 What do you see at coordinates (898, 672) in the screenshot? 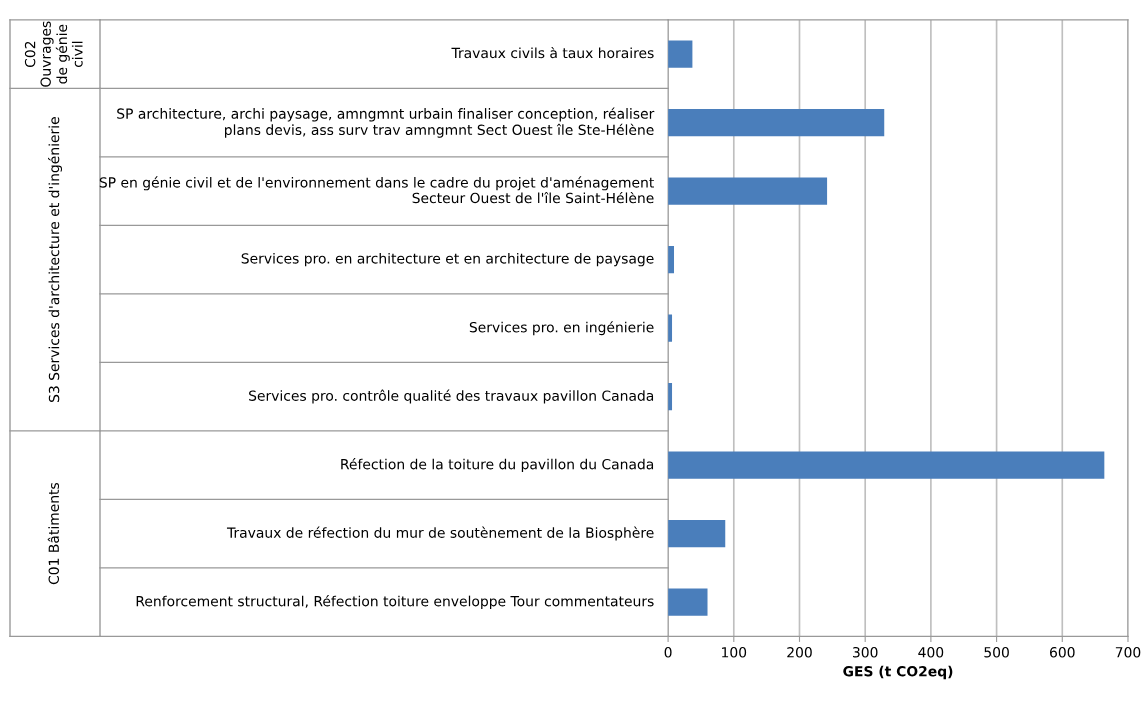
I see `x-axis-title: GES (t CO2eq)` at bounding box center [898, 672].